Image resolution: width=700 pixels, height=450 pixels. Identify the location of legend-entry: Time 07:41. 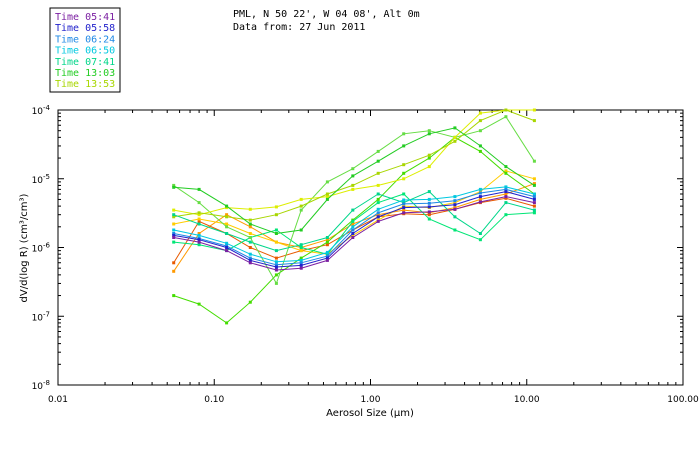
(85, 62).